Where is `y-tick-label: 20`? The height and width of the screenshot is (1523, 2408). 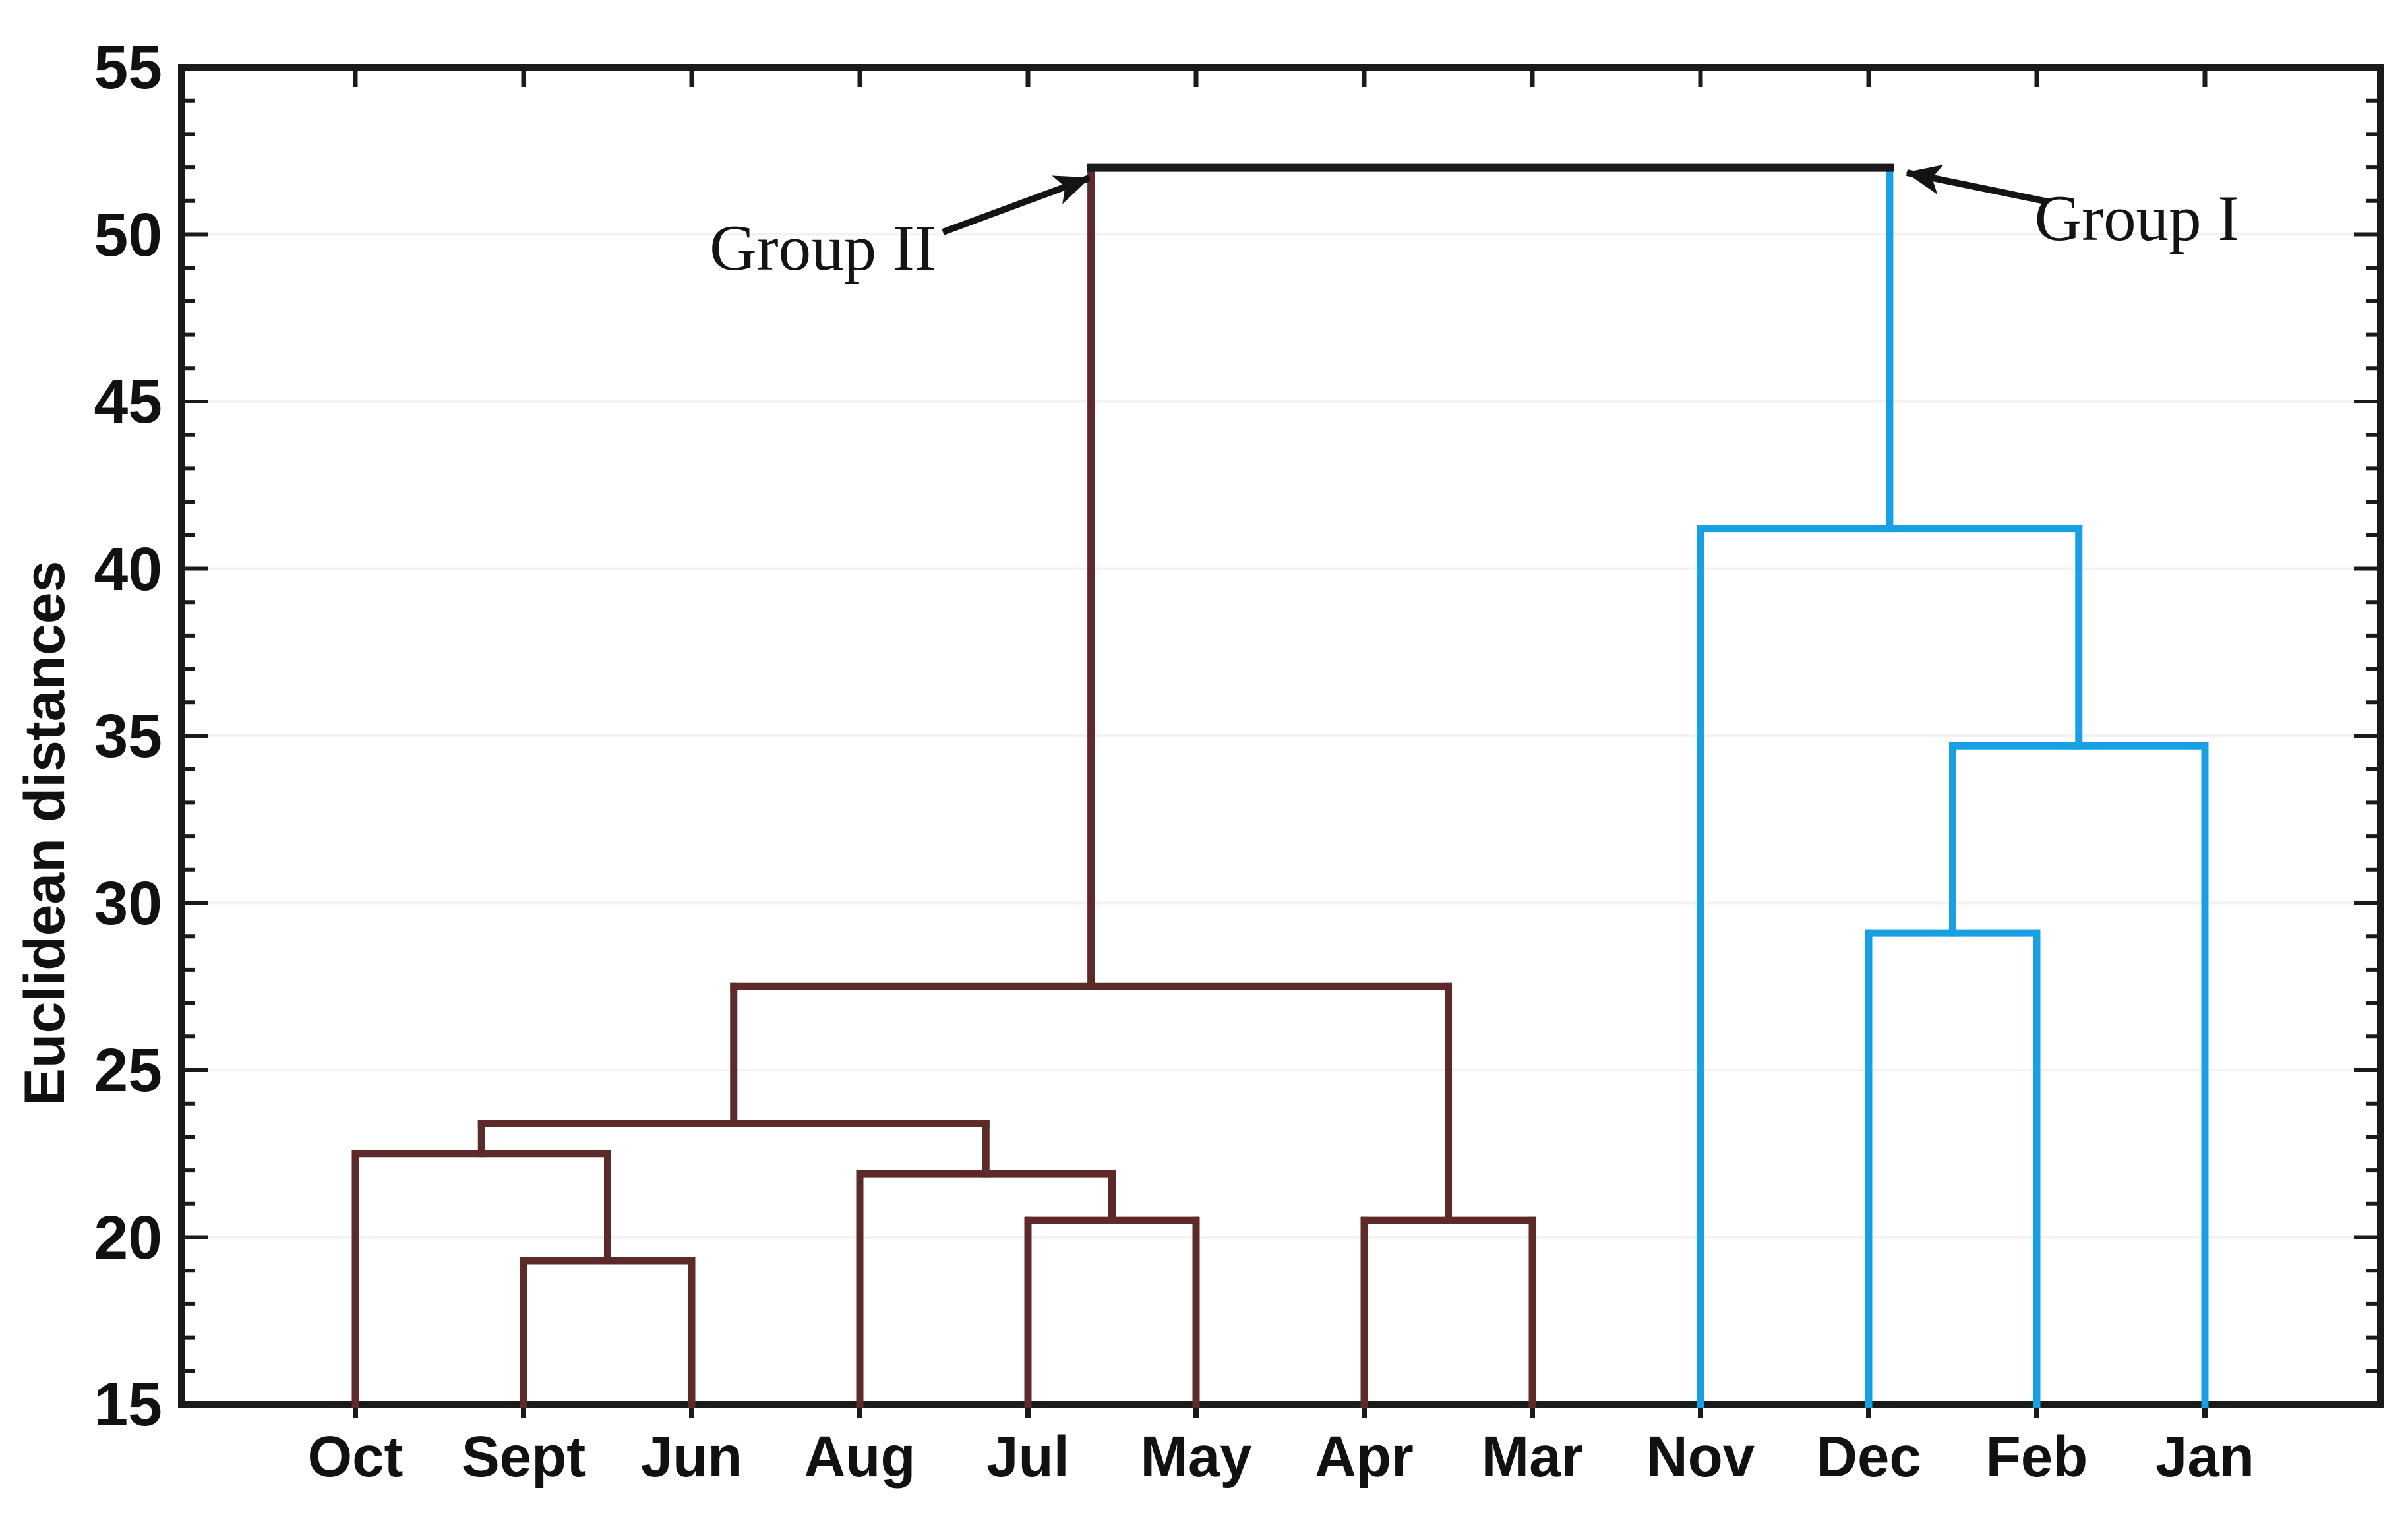 y-tick-label: 20 is located at coordinates (128, 1237).